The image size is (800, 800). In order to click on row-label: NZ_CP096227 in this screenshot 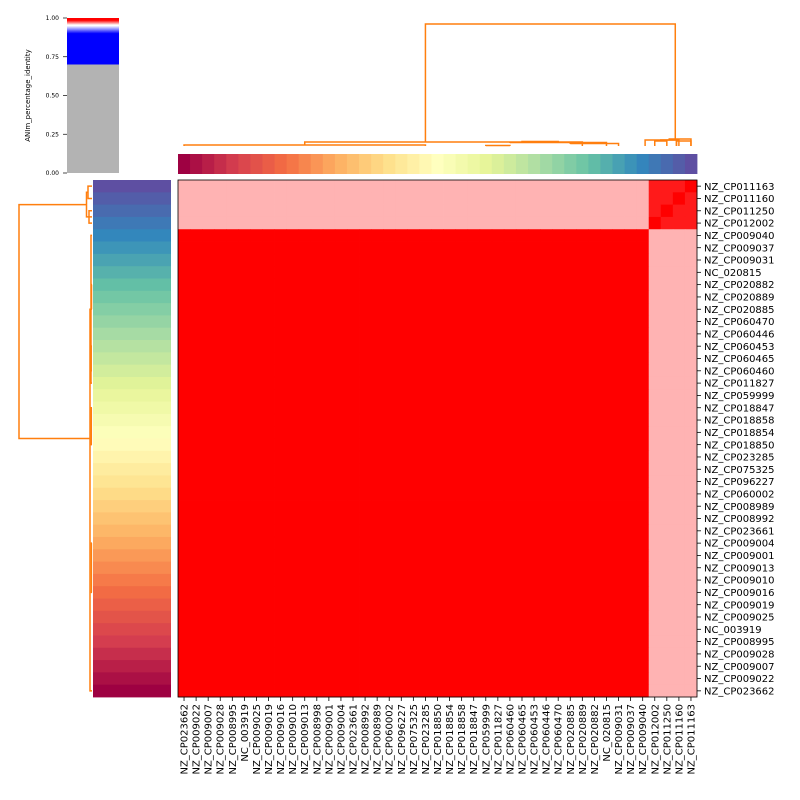, I will do `click(739, 482)`.